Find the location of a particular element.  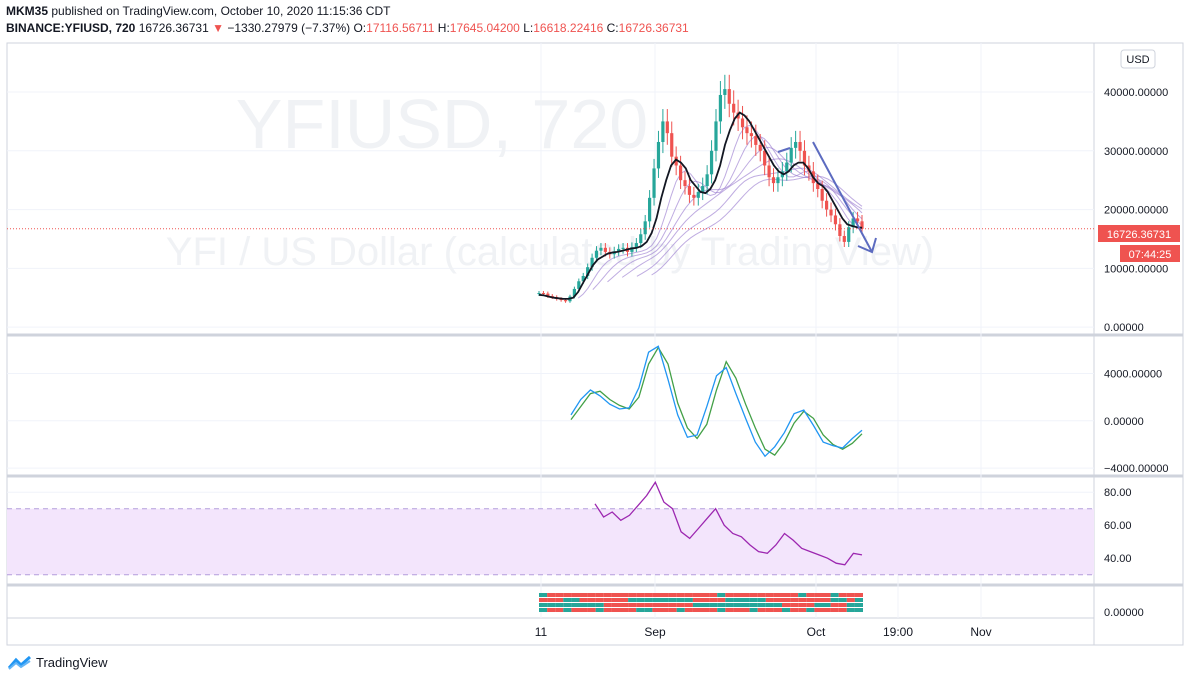

close-value: 16726.36731 is located at coordinates (653, 28).